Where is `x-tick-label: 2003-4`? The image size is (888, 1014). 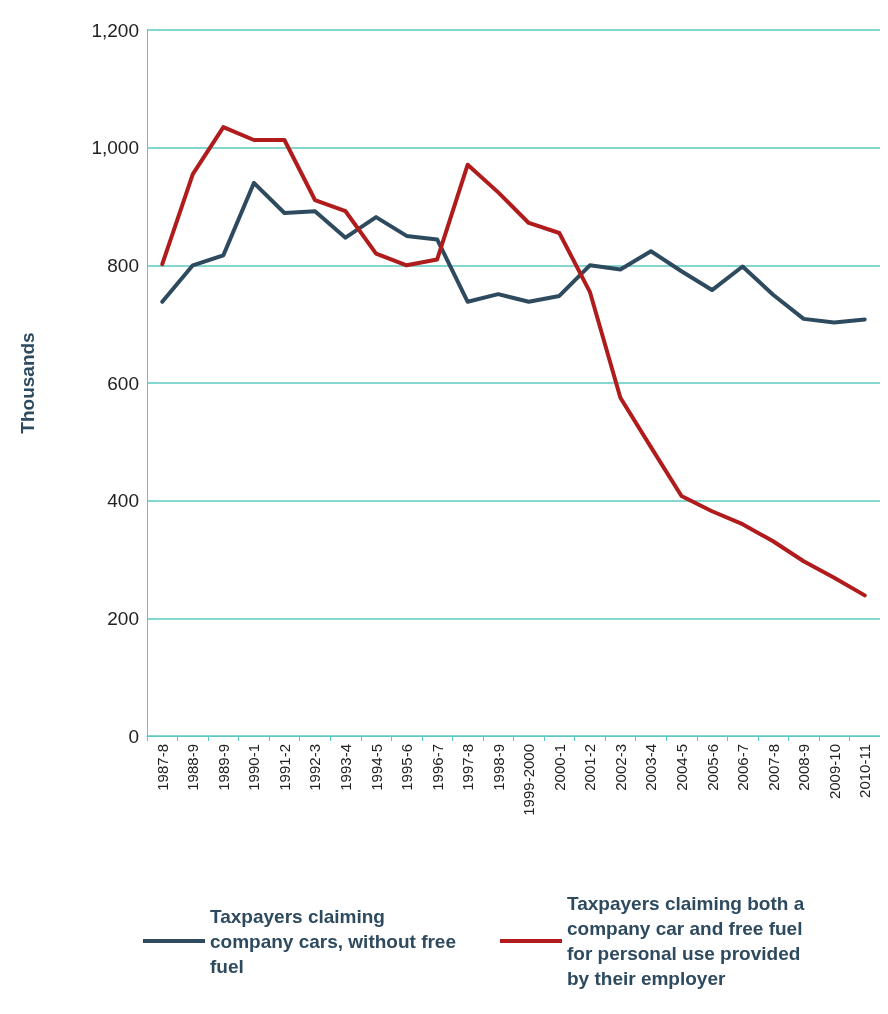 x-tick-label: 2003-4 is located at coordinates (651, 767).